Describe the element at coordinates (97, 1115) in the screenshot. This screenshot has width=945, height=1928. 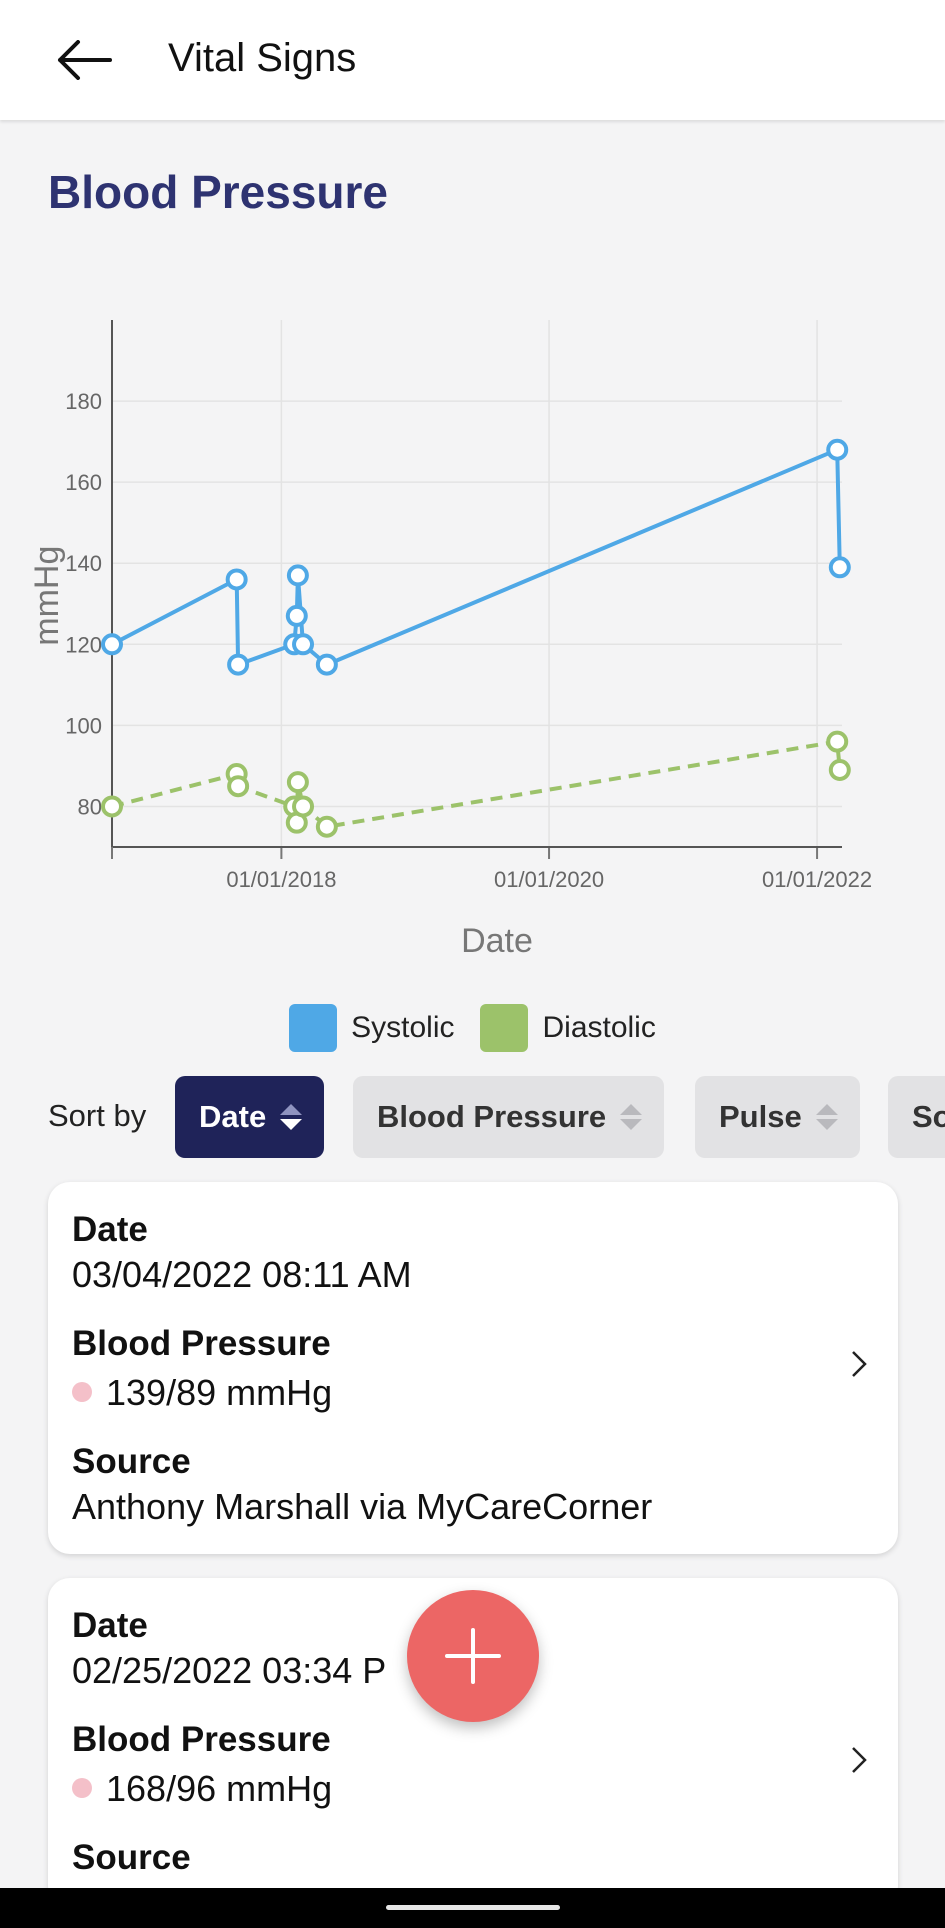
I see `sort-label: Sort by` at that location.